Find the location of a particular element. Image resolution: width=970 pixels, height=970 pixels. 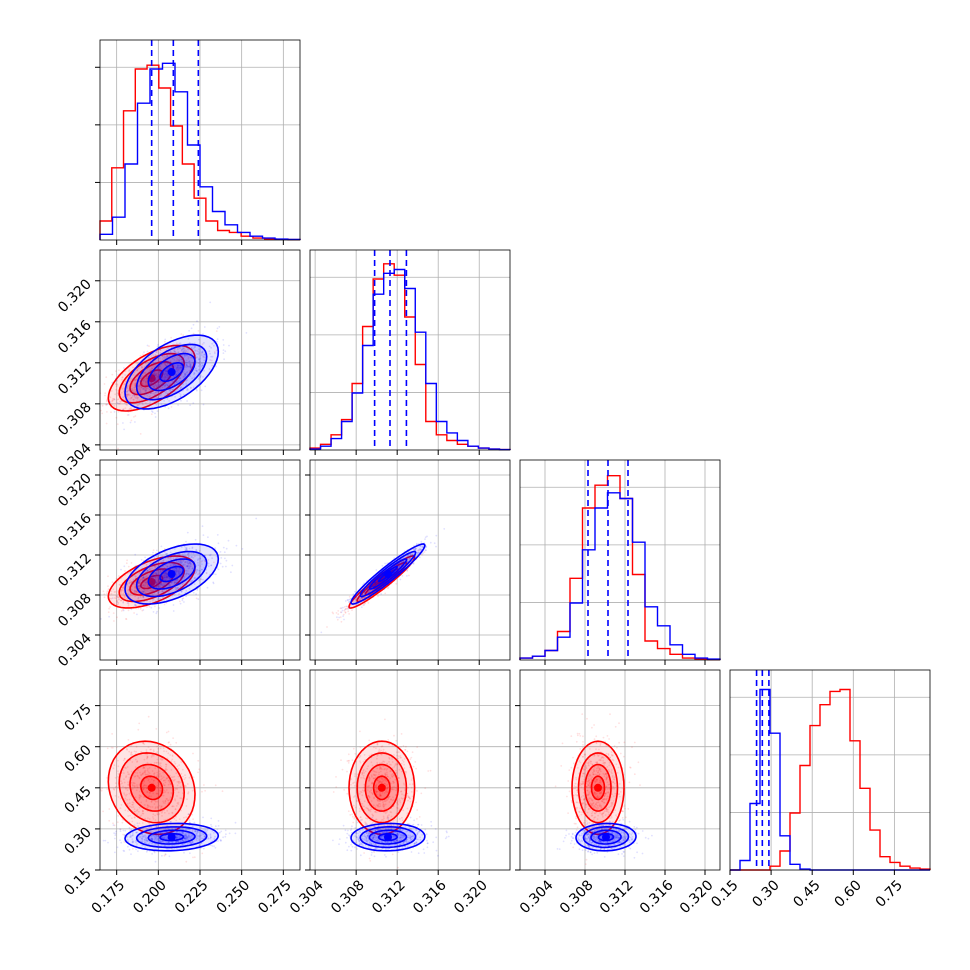

y-tick-label: 0.30 is located at coordinates (77, 840).